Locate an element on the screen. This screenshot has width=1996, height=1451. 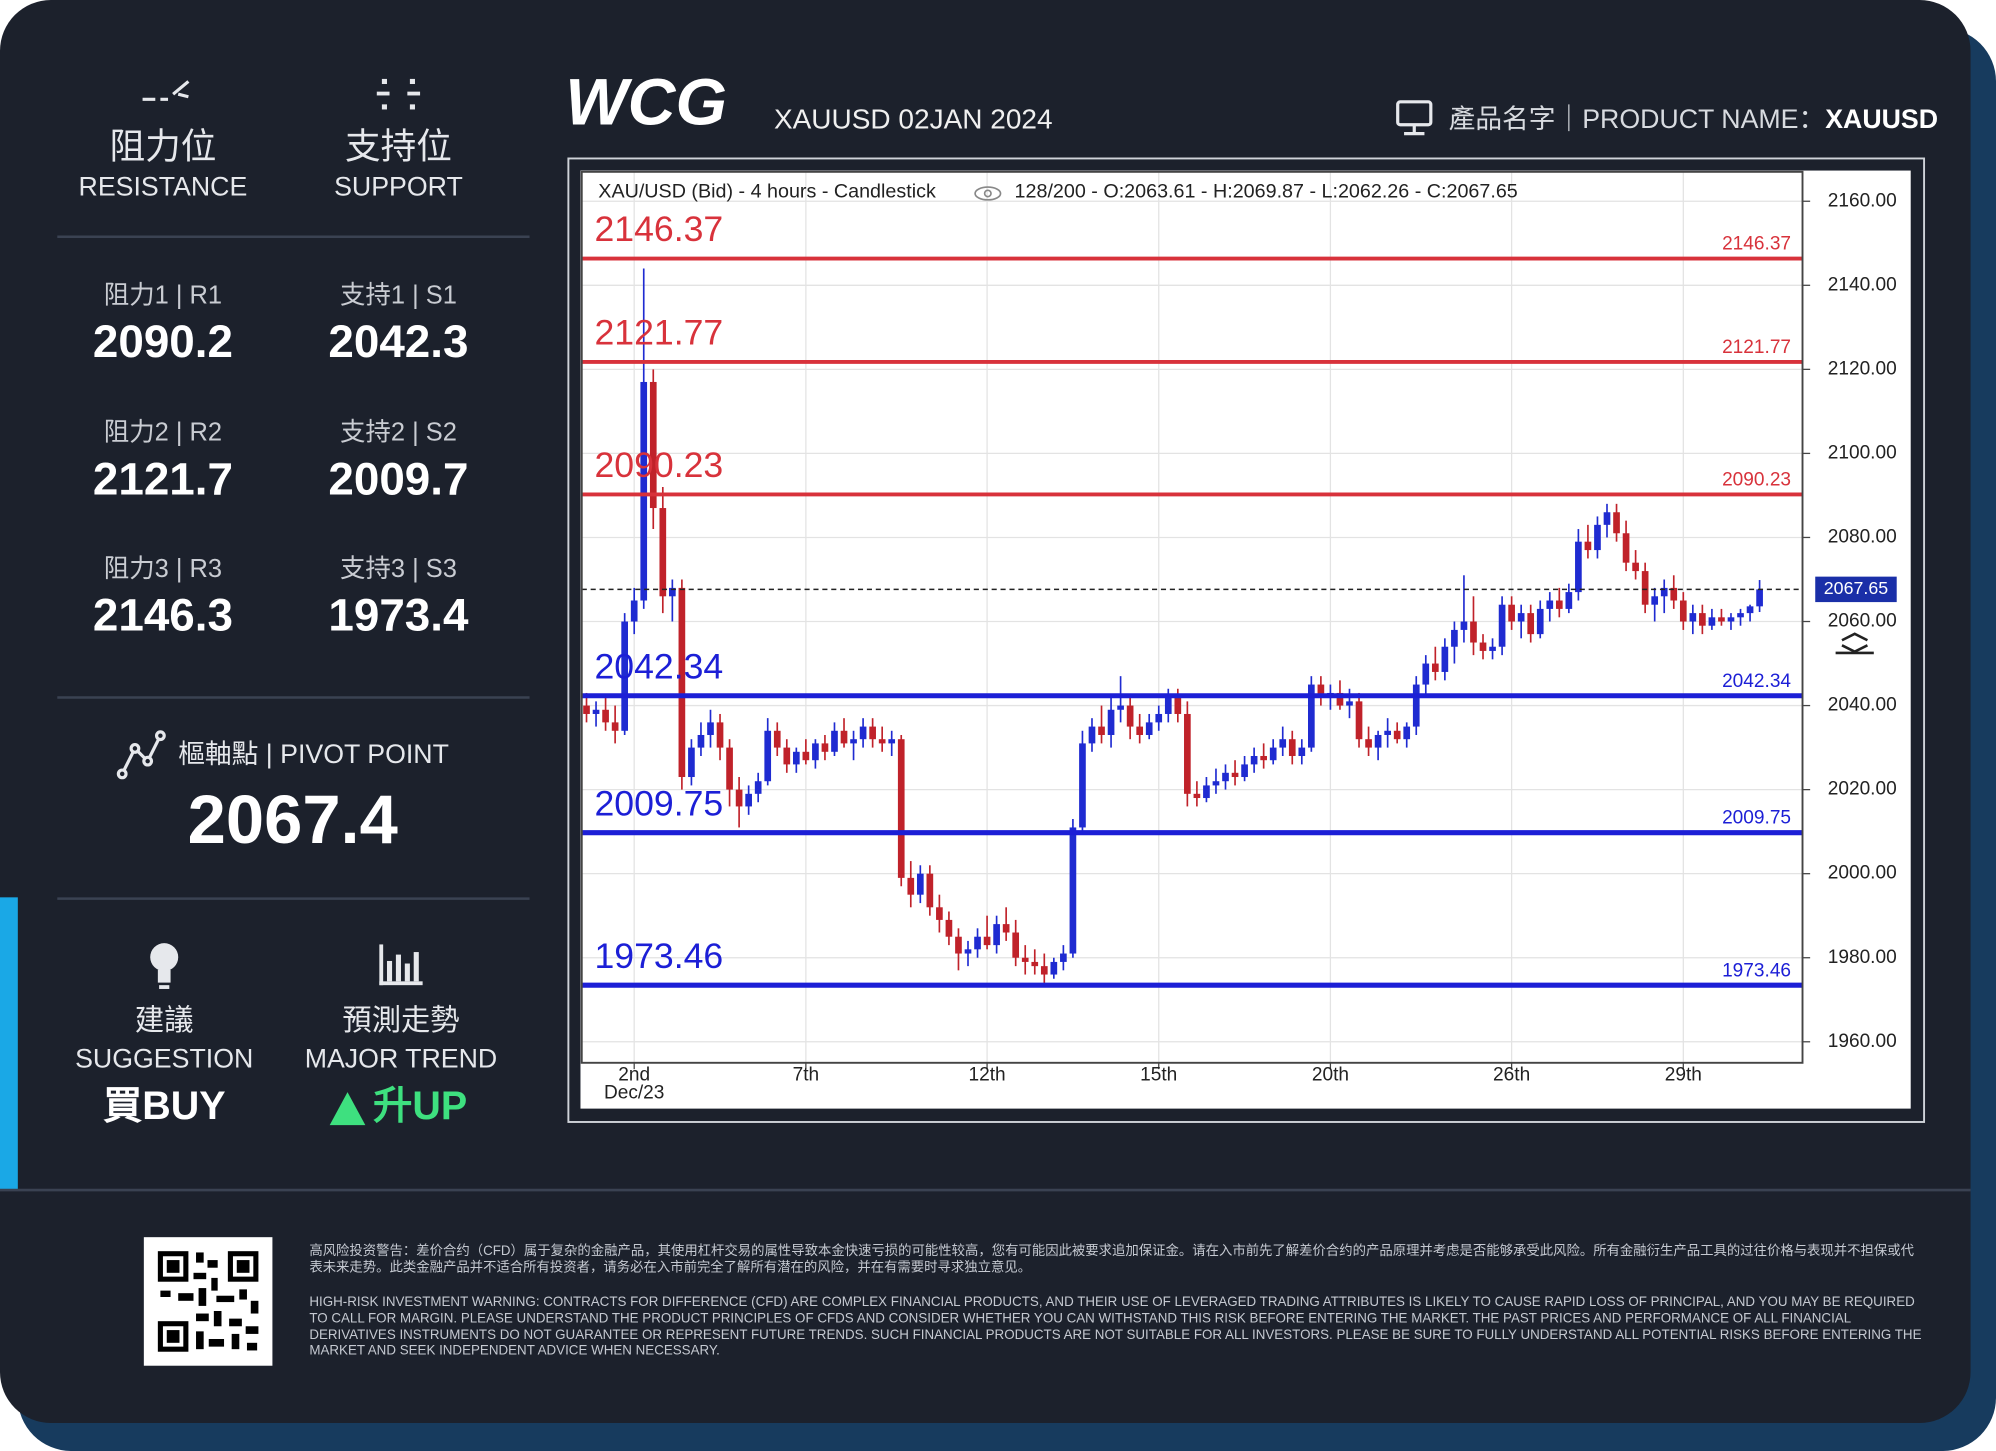
x-tick-label: 29th is located at coordinates (1683, 1075).